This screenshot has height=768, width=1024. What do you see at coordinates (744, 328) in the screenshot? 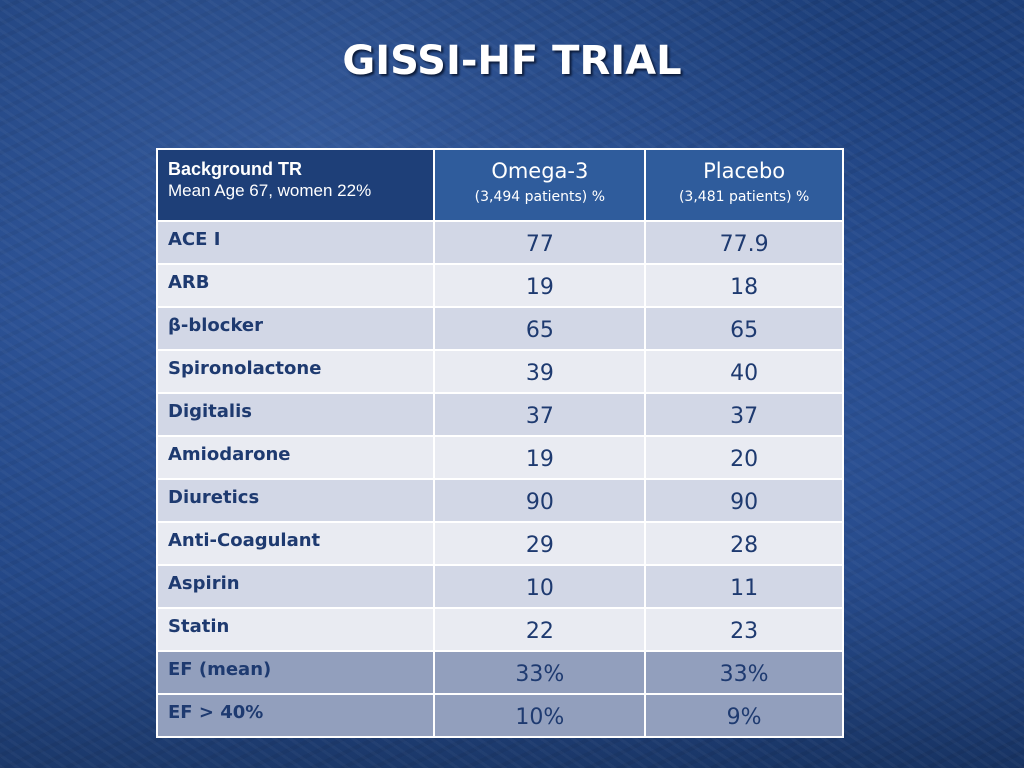
I see `placebo-value: 65` at bounding box center [744, 328].